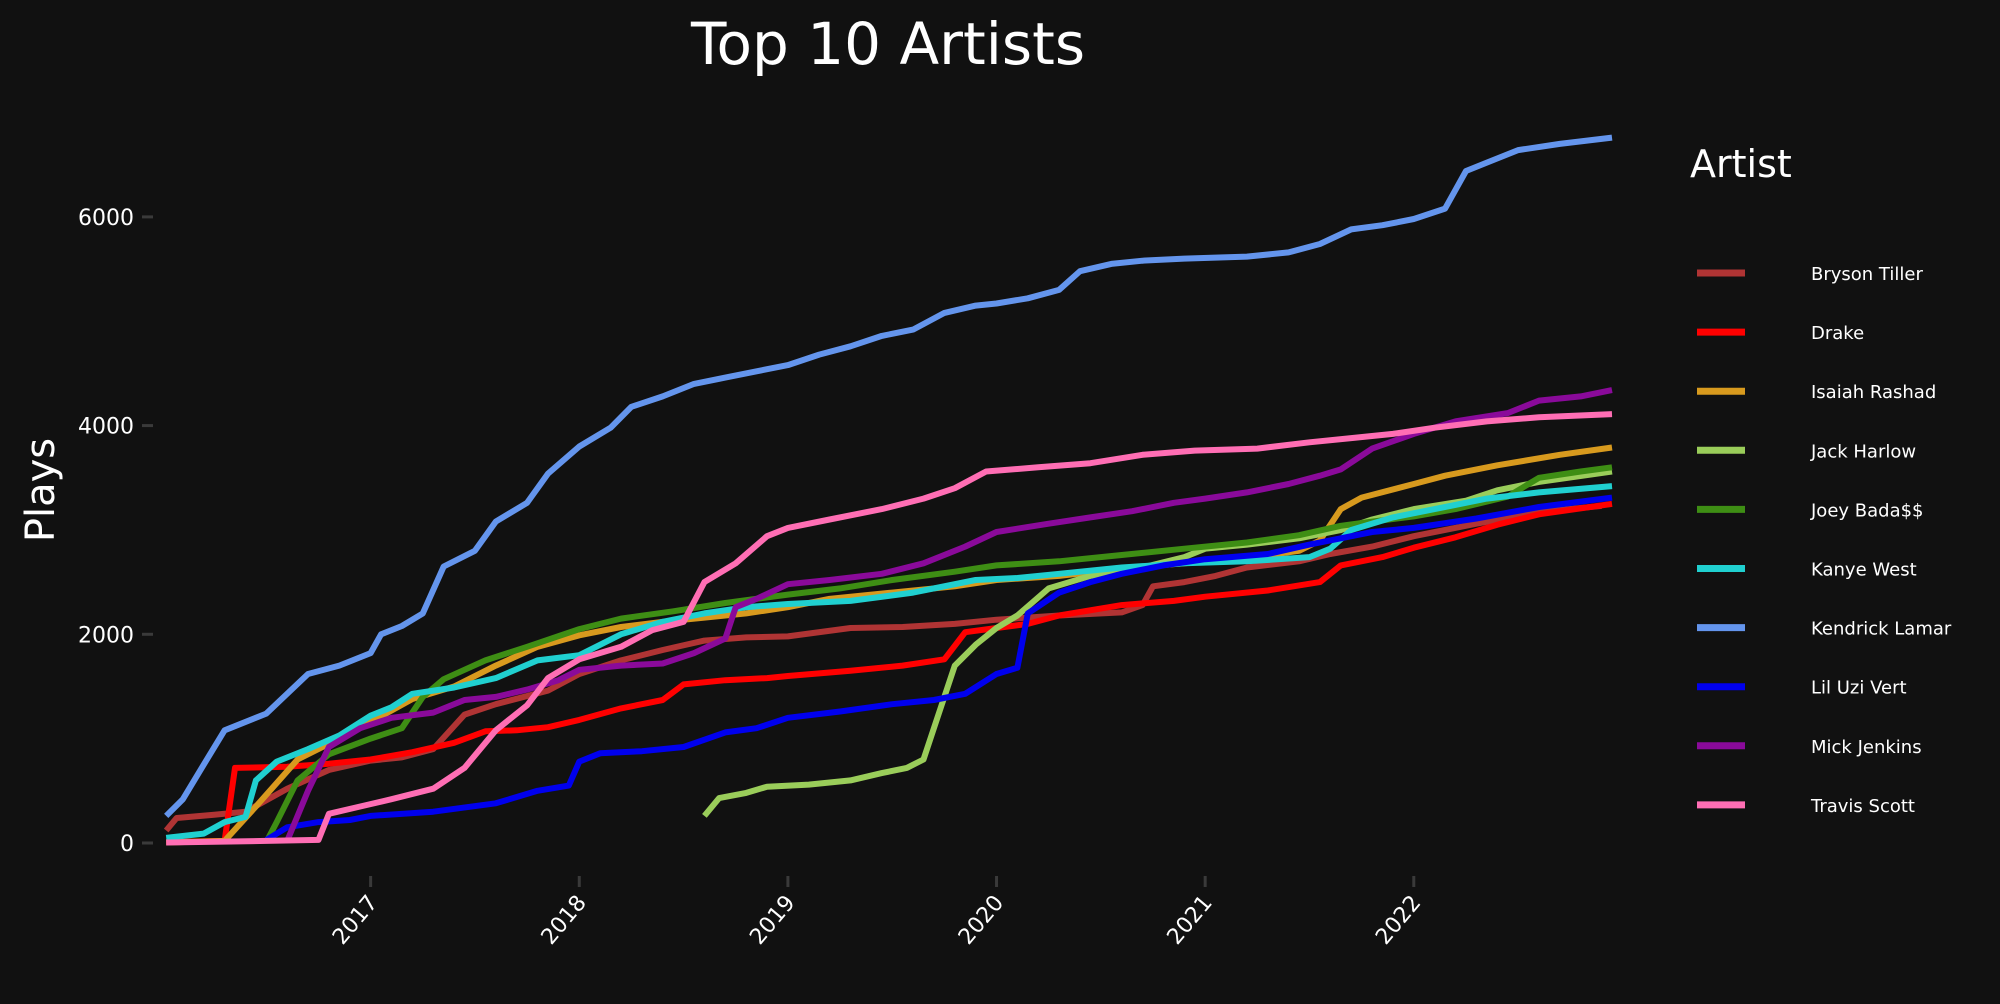 The height and width of the screenshot is (1004, 2000). Describe the element at coordinates (887, 44) in the screenshot. I see `chart-title: Top 10 Artists` at that location.